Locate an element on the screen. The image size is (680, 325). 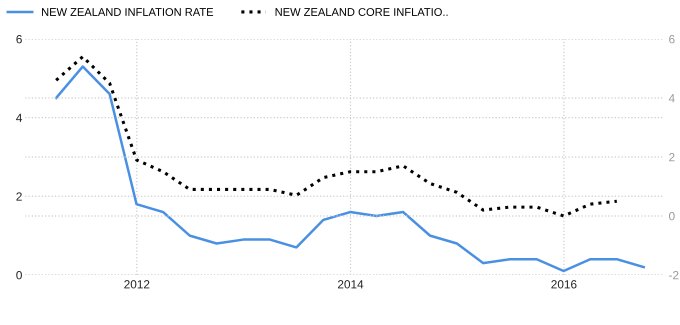
y2-tick-label: 0 is located at coordinates (672, 216).